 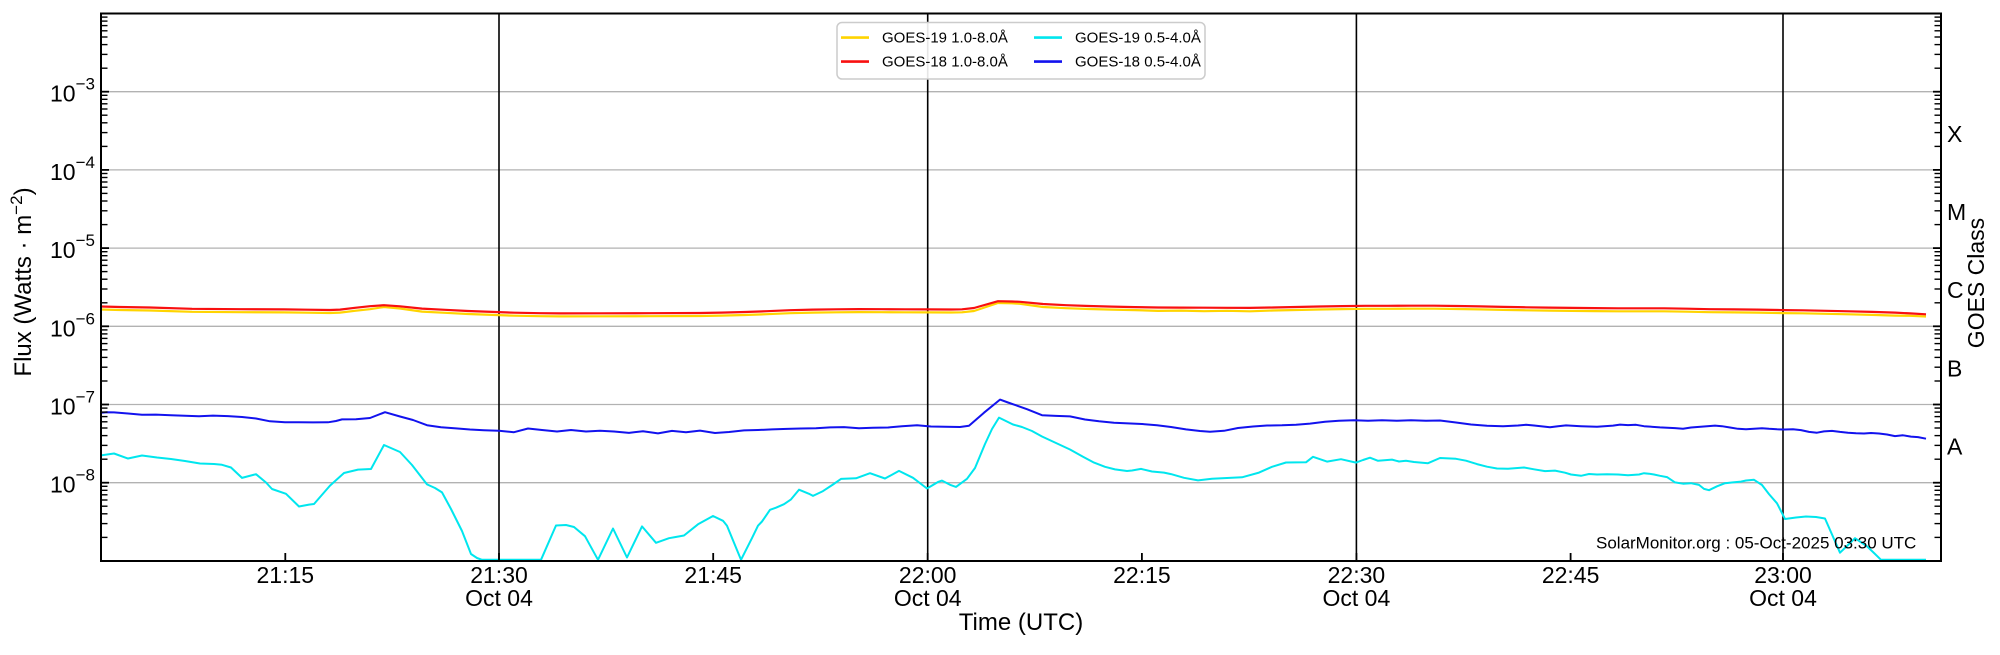 I want to click on svg-text: 10−4, so click(x=72, y=169).